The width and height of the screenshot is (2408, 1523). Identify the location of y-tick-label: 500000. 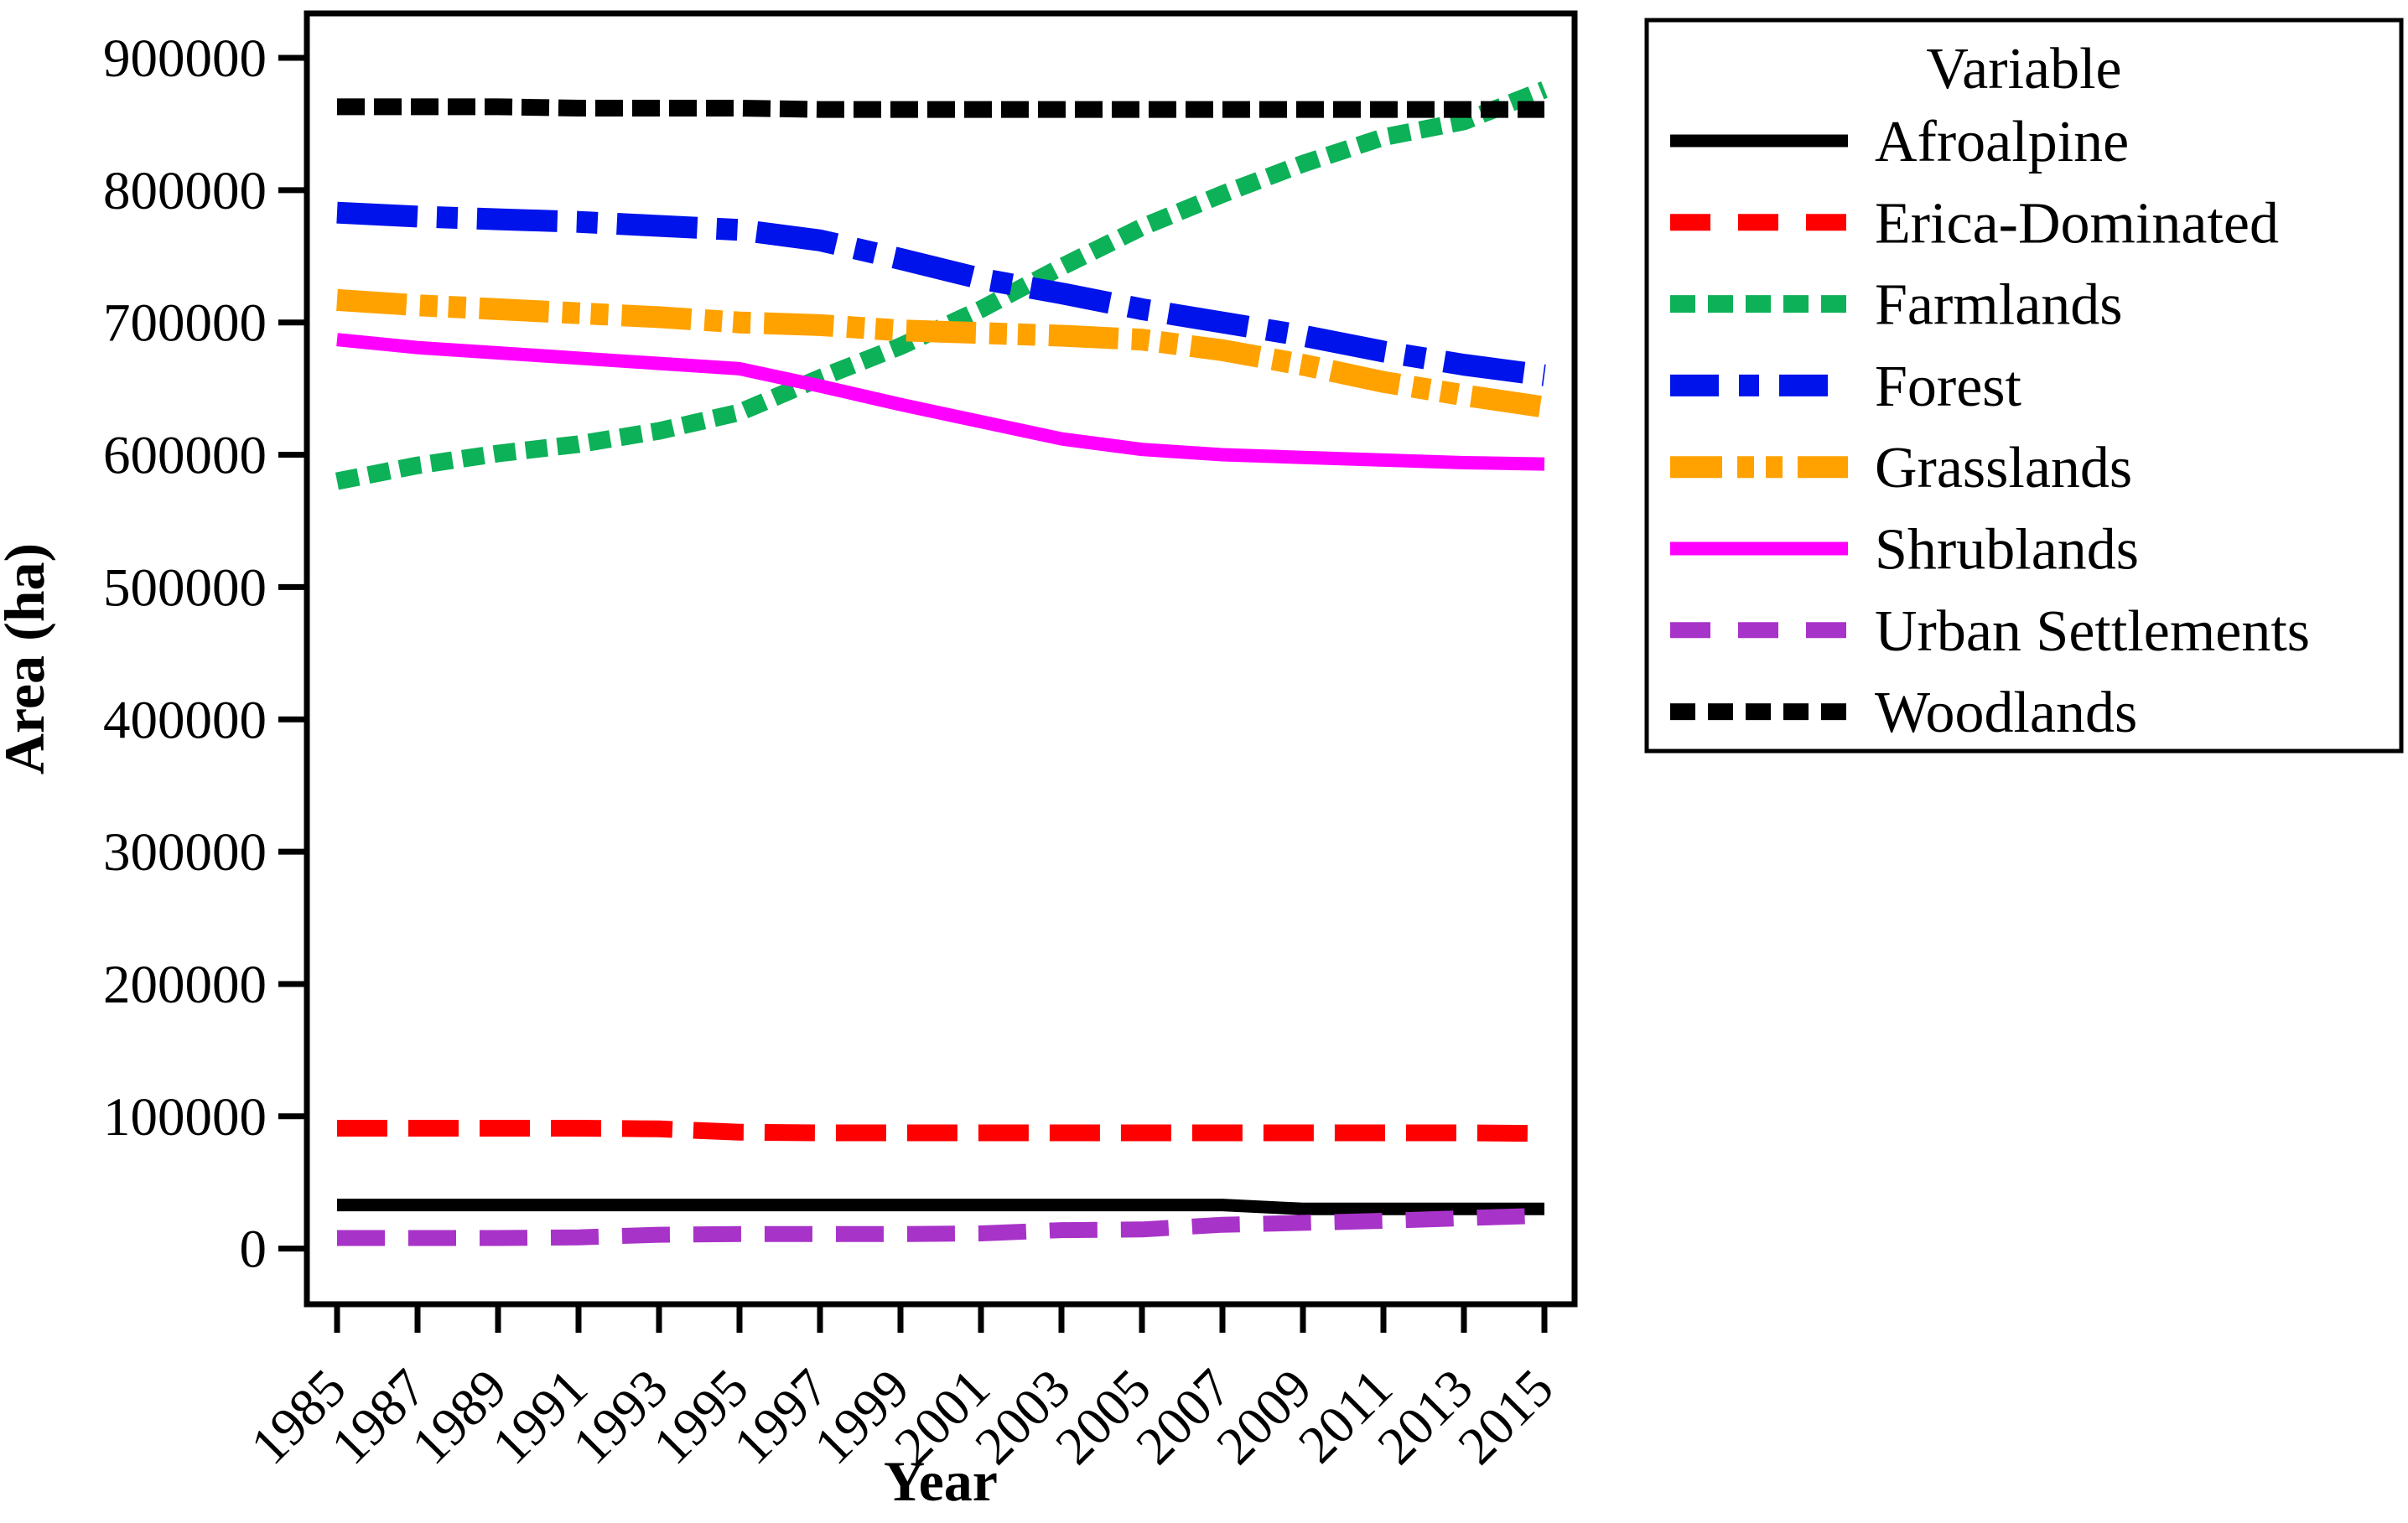
(185, 587).